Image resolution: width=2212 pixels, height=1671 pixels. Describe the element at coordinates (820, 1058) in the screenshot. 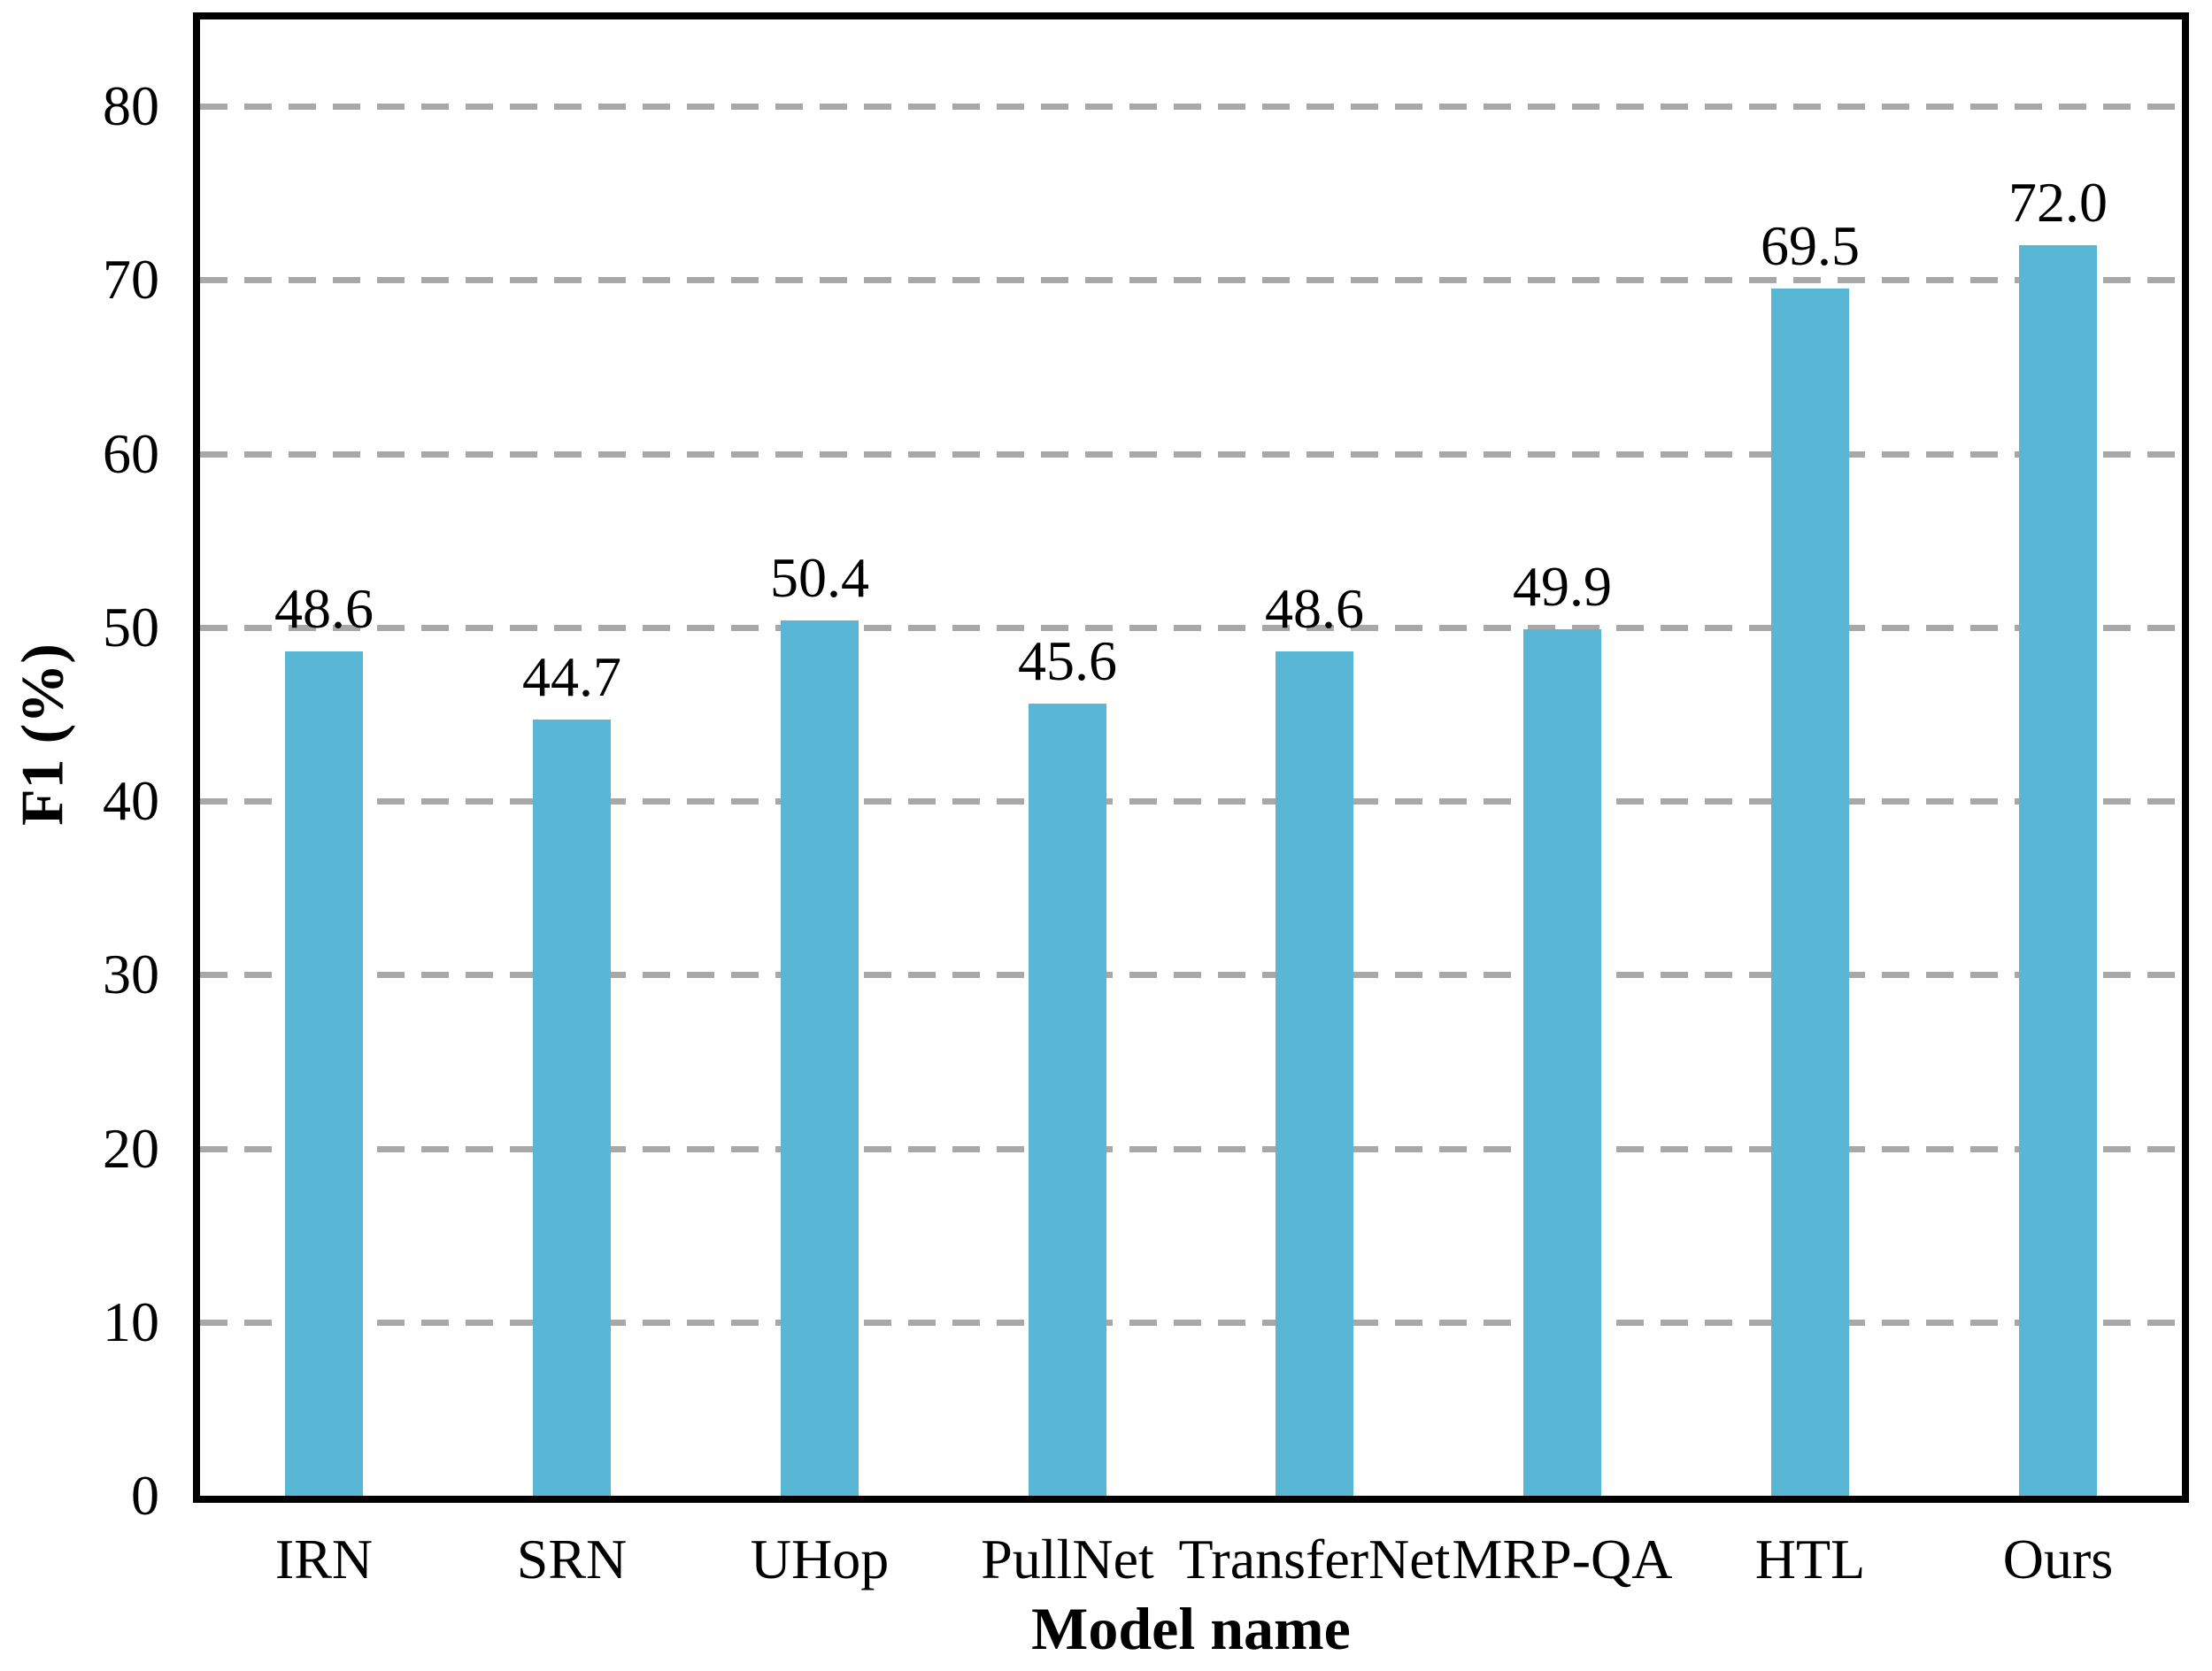

I see `bar-UHop` at that location.